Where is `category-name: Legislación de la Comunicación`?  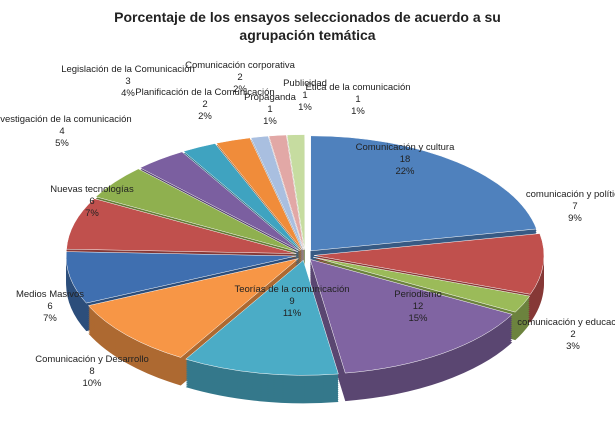
category-name: Legislación de la Comunicación is located at coordinates (128, 69).